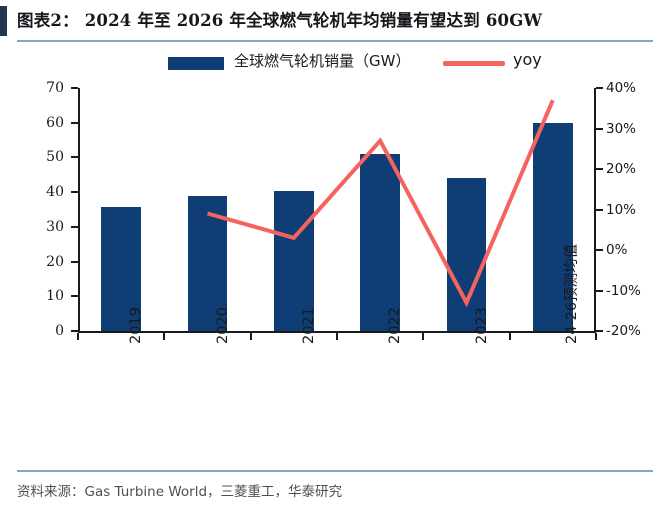 The height and width of the screenshot is (505, 660). What do you see at coordinates (280, 20) in the screenshot?
I see `page-title: 图表2： 2024 年至 2026 年全球燃气轮机年均销量有望达到 60GW` at bounding box center [280, 20].